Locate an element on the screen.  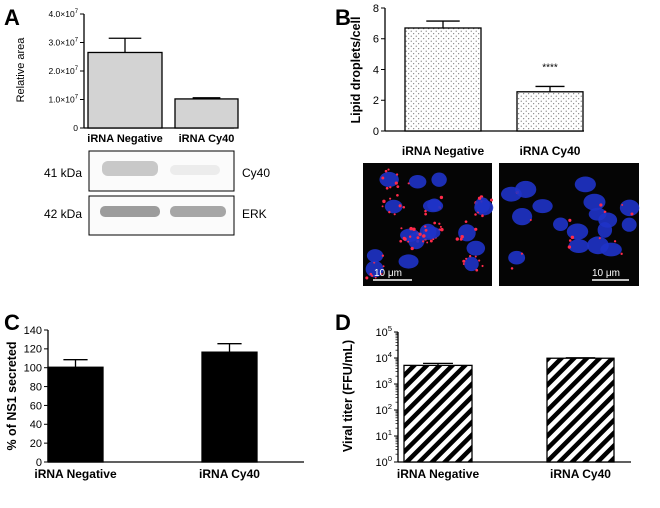
panel-b-significance-label: **** is located at coordinates (550, 67).